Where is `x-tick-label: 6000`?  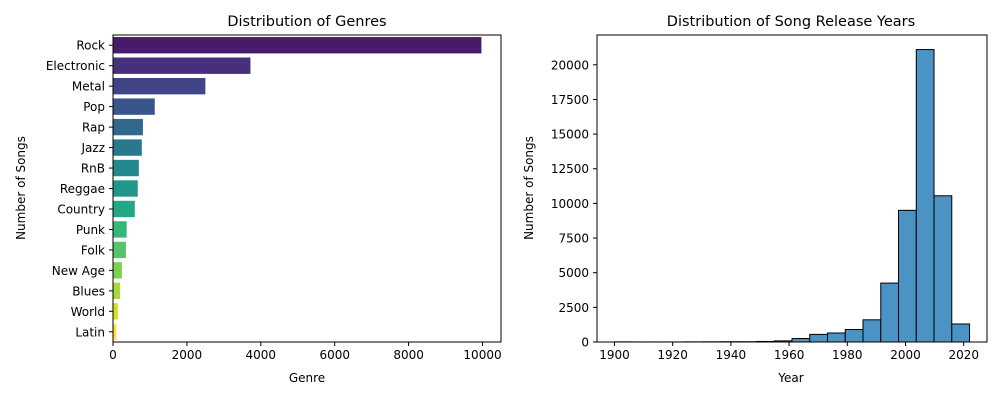 x-tick-label: 6000 is located at coordinates (334, 355).